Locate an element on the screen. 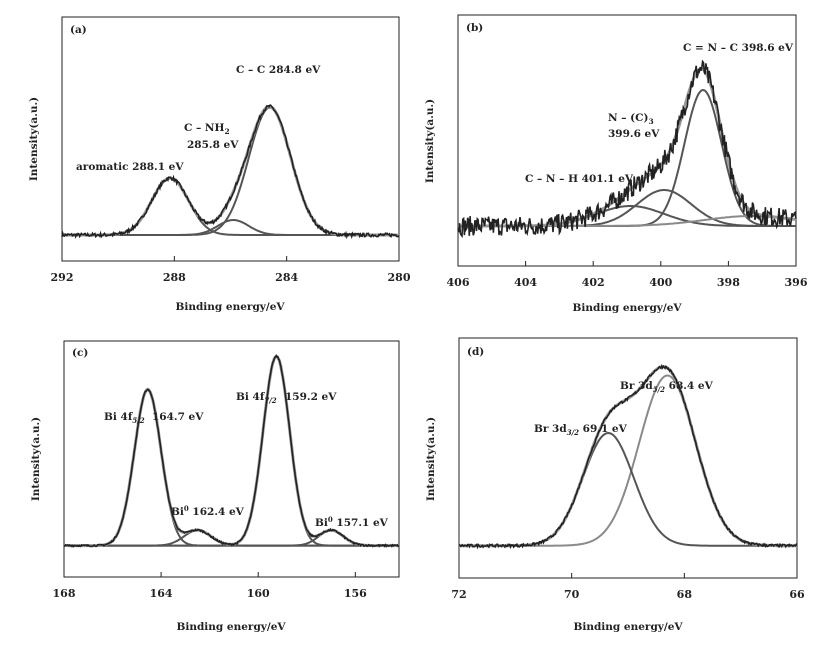 The width and height of the screenshot is (821, 649). annotation-n-c3-energy: 399.6 eV is located at coordinates (634, 134).